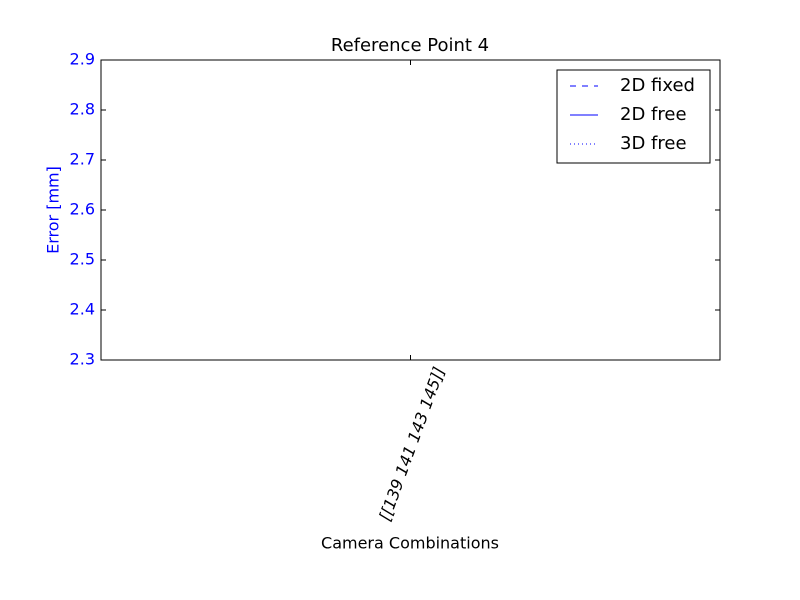 Image resolution: width=800 pixels, height=600 pixels. Describe the element at coordinates (657, 85) in the screenshot. I see `legend-label: 2D fixed` at that location.